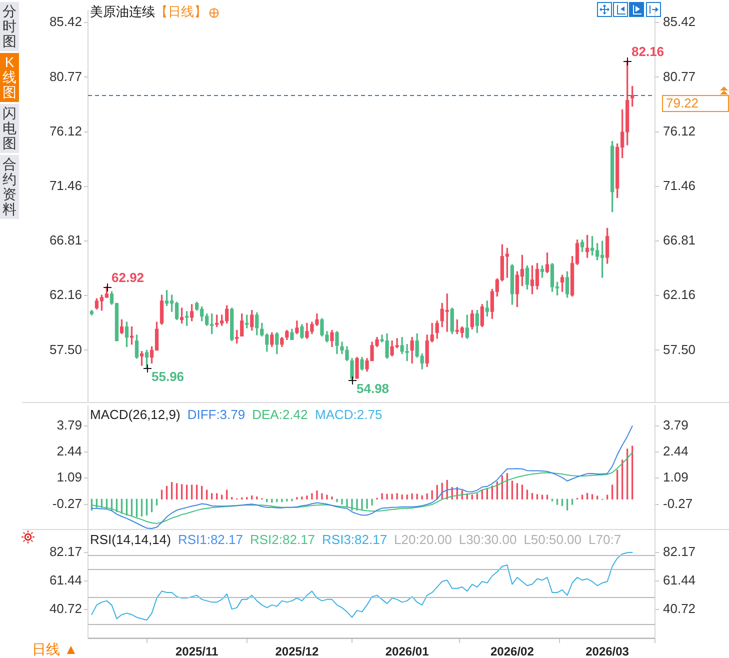 Image resolution: width=729 pixels, height=658 pixels. I want to click on y-tick-label: 62.16, so click(65, 294).